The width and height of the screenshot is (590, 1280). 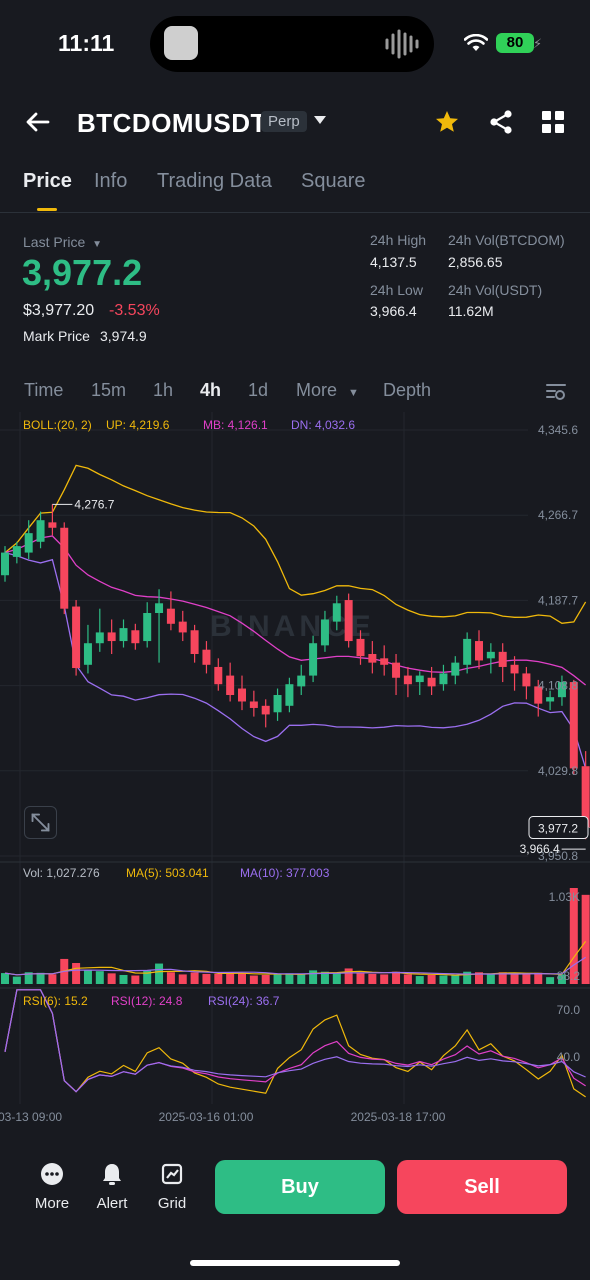 What do you see at coordinates (558, 515) in the screenshot?
I see `price-axis-label: 4,266.7` at bounding box center [558, 515].